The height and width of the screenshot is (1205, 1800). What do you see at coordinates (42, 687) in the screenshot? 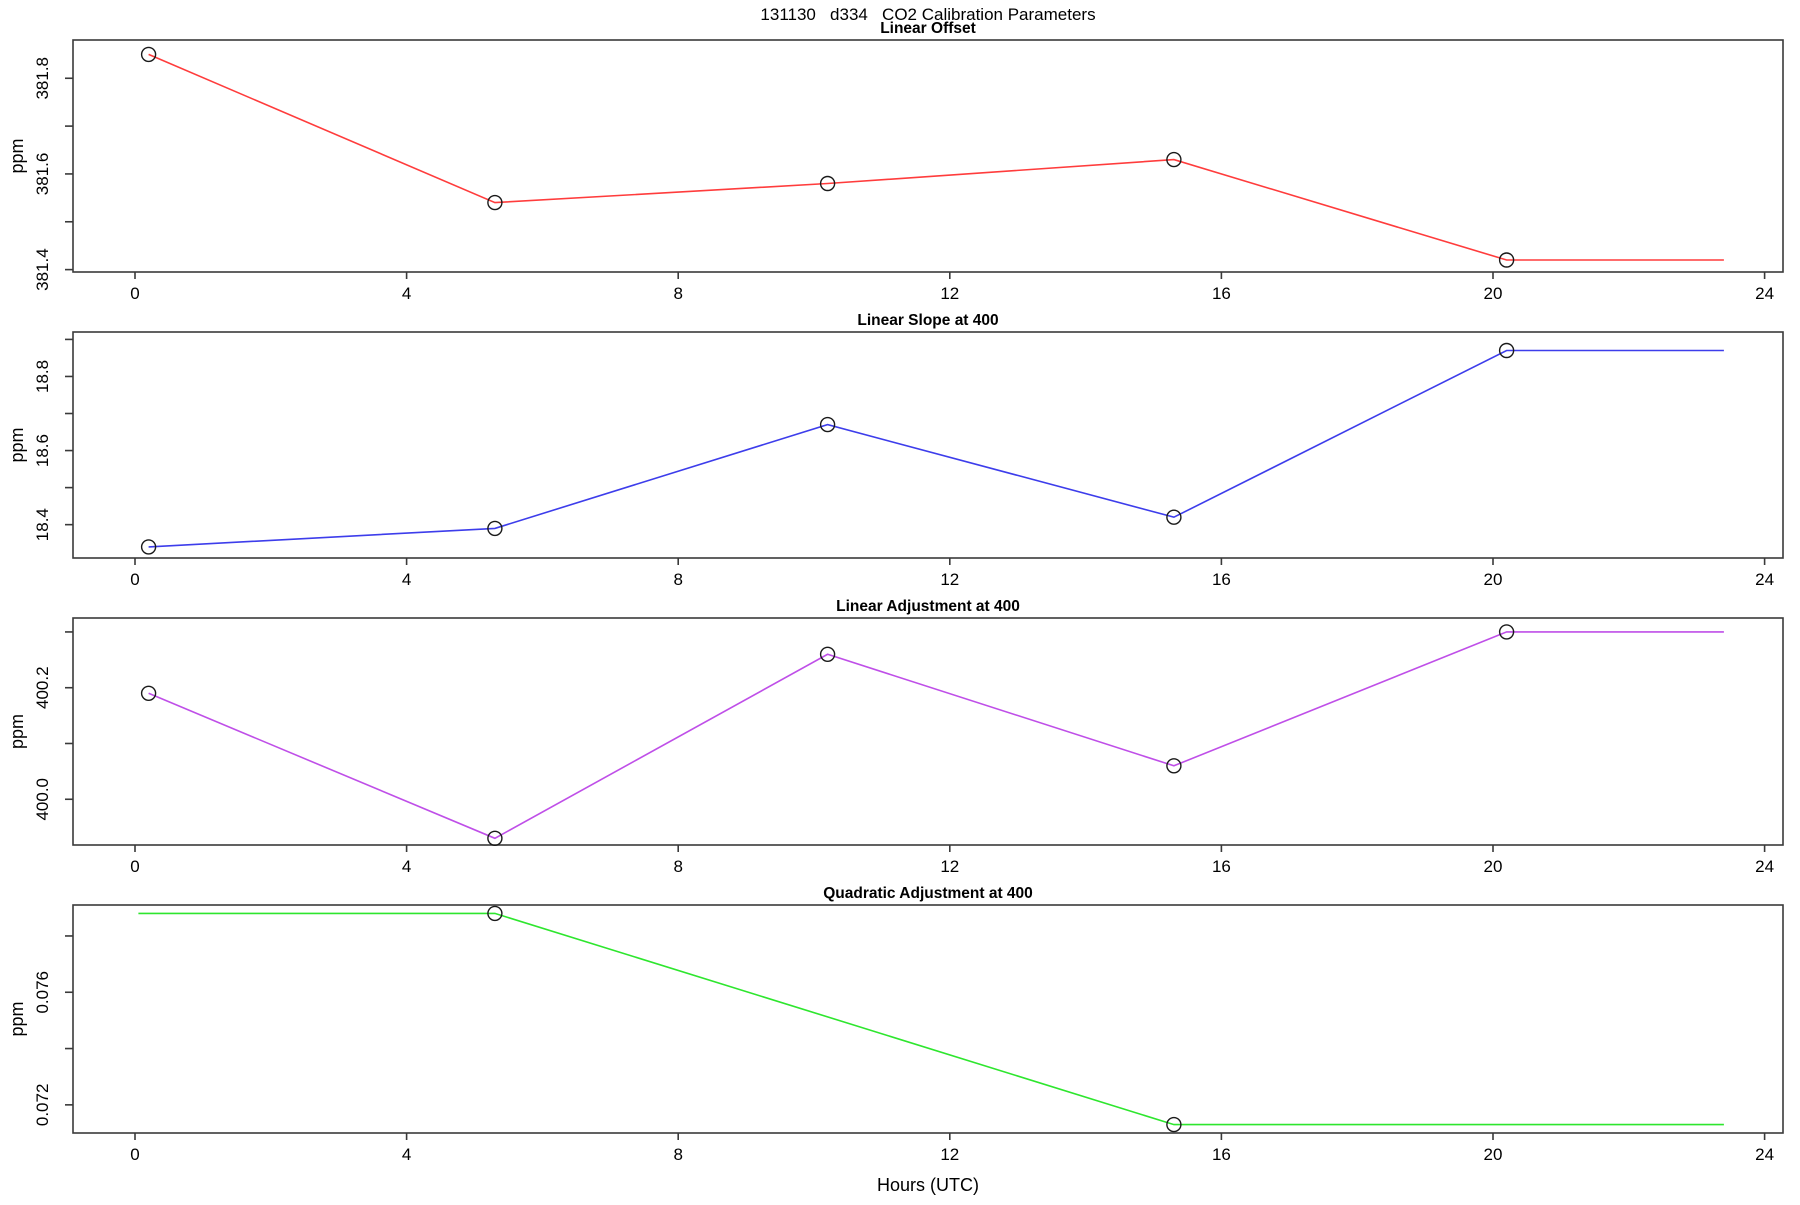
I see `y-tick-label: 400.2` at bounding box center [42, 687].